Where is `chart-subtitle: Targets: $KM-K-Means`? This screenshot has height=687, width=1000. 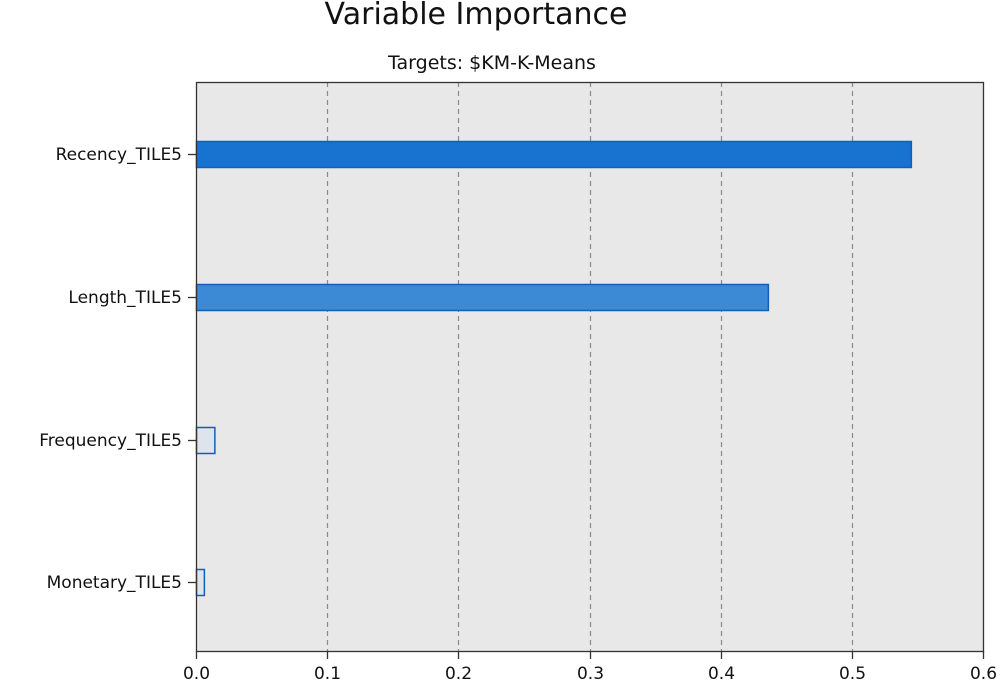 chart-subtitle: Targets: $KM-K-Means is located at coordinates (491, 63).